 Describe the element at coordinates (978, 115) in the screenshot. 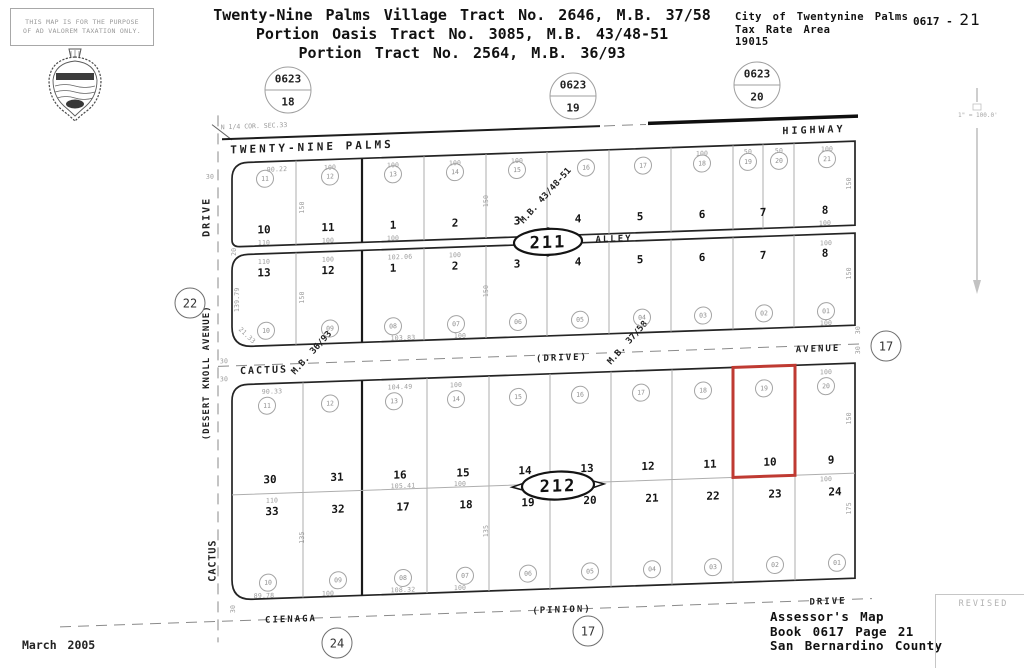

I see `scale-text: 1" = 100.0'` at that location.